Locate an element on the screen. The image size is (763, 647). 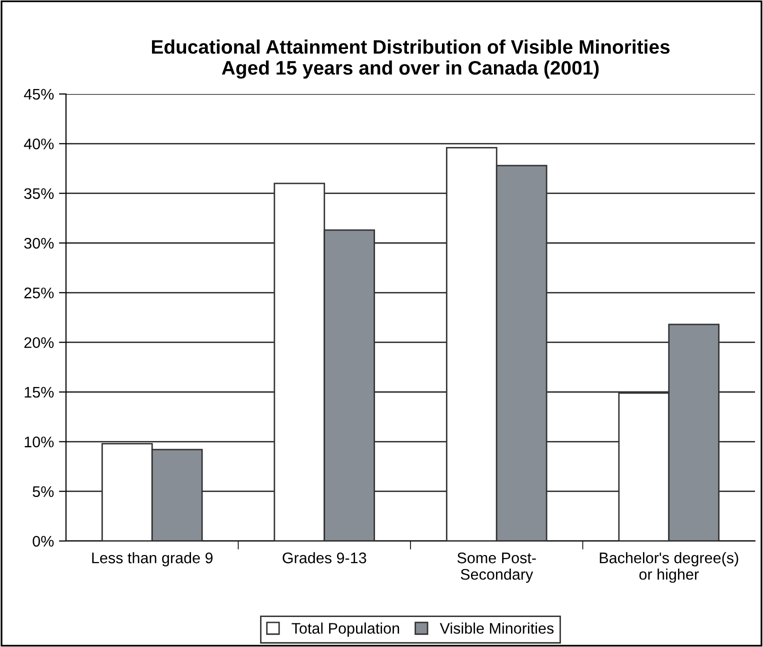
legend-label: Visible Minorities is located at coordinates (497, 628).